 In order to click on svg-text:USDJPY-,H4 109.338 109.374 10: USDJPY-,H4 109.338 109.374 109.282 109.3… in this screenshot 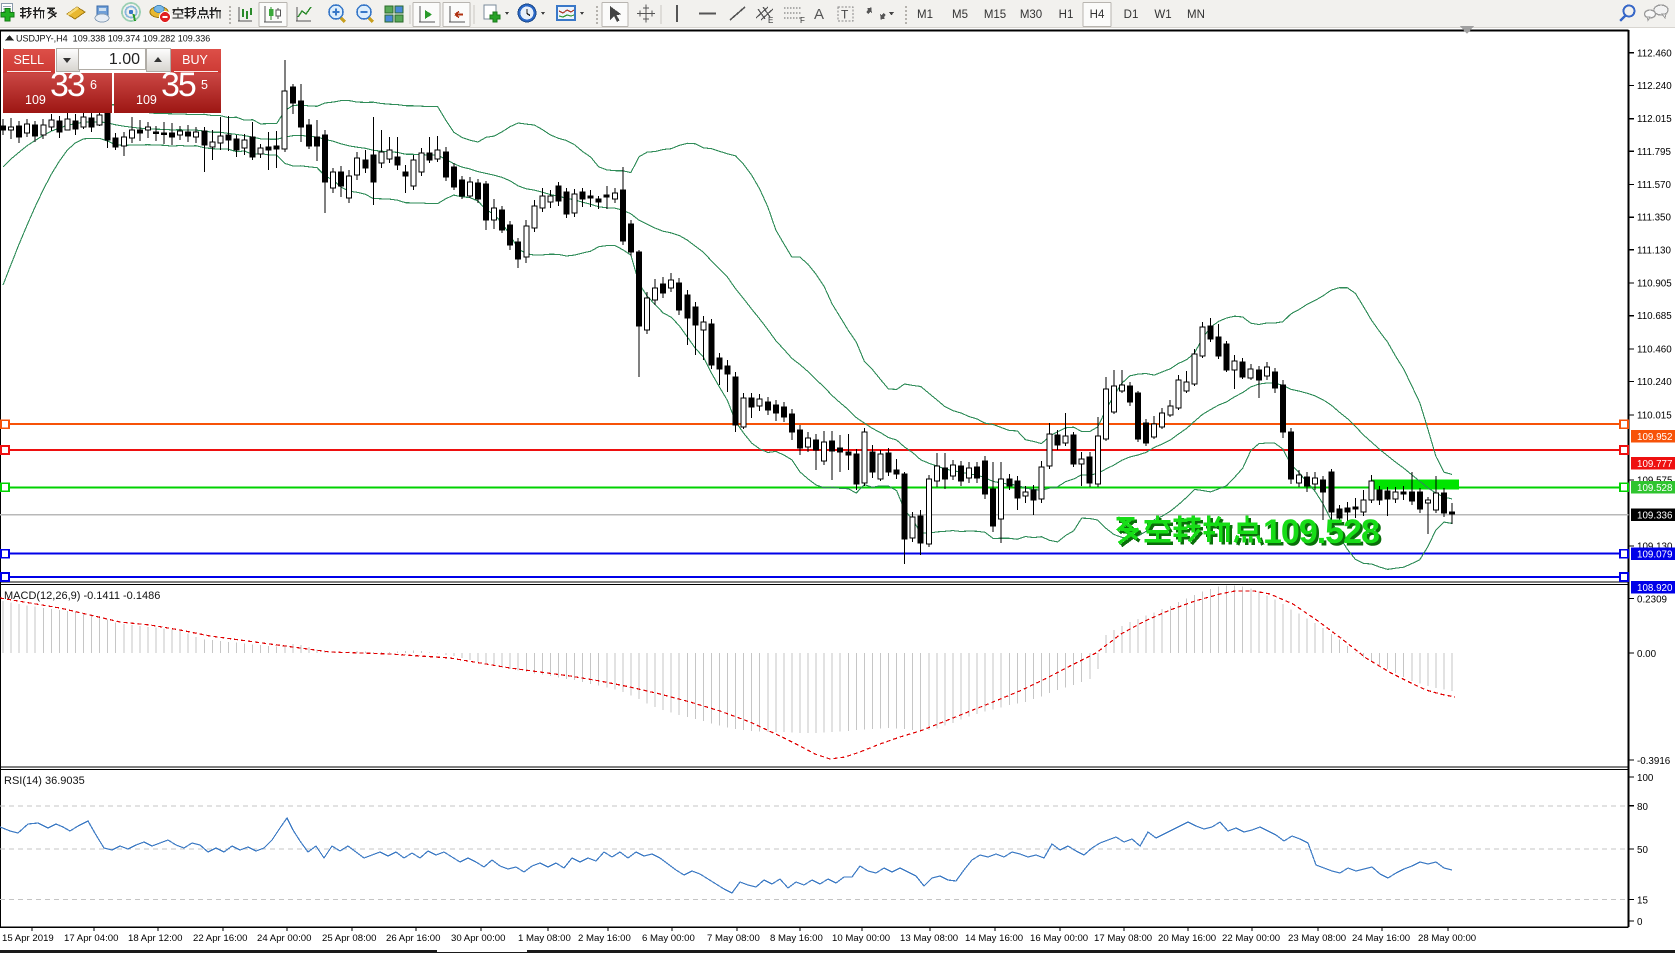, I will do `click(113, 39)`.